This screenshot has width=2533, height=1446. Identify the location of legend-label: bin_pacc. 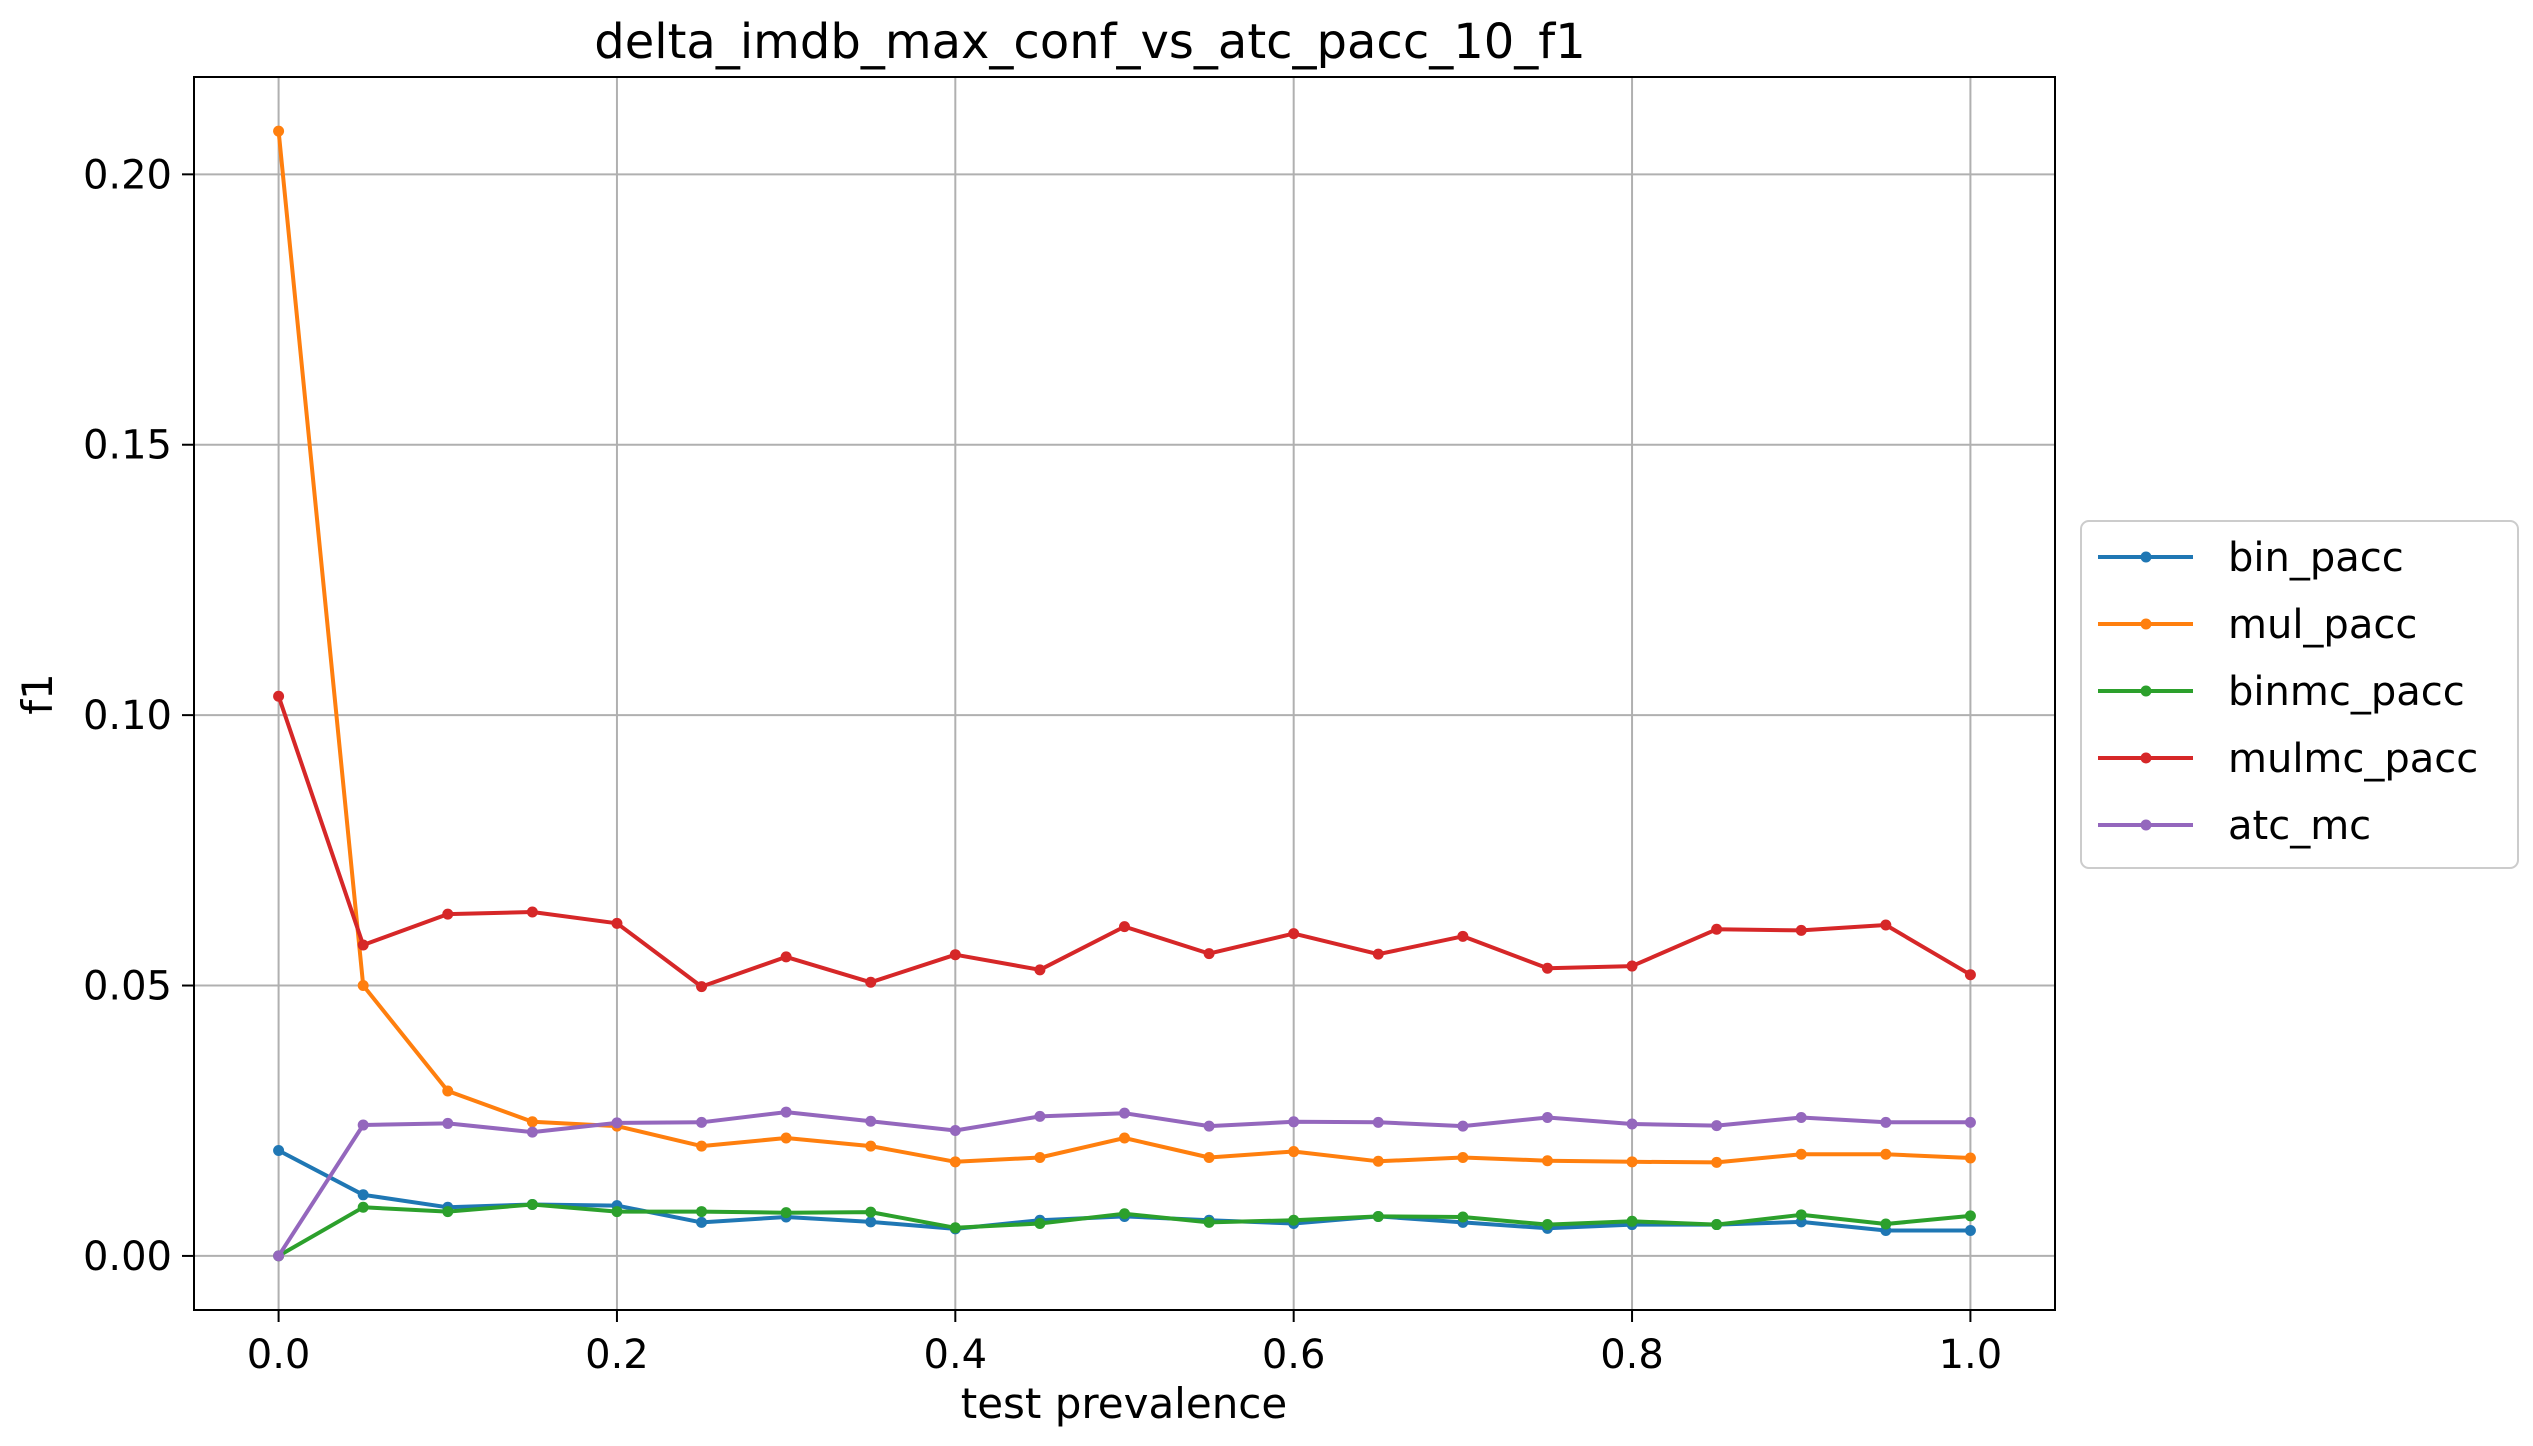
(2316, 558).